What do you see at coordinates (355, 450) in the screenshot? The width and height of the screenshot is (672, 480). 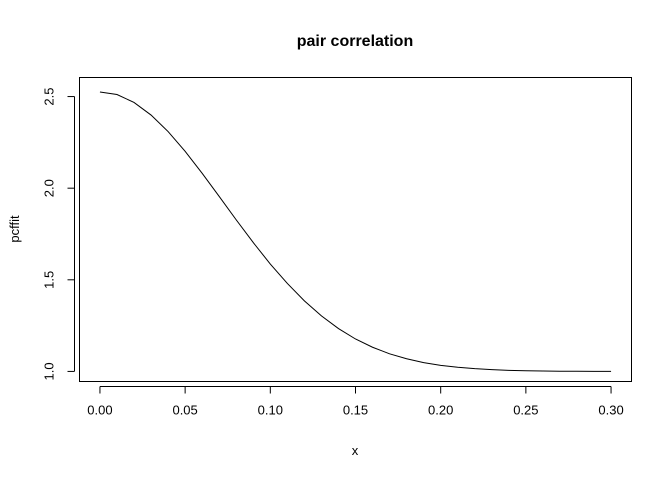 I see `x-axis-label: x` at bounding box center [355, 450].